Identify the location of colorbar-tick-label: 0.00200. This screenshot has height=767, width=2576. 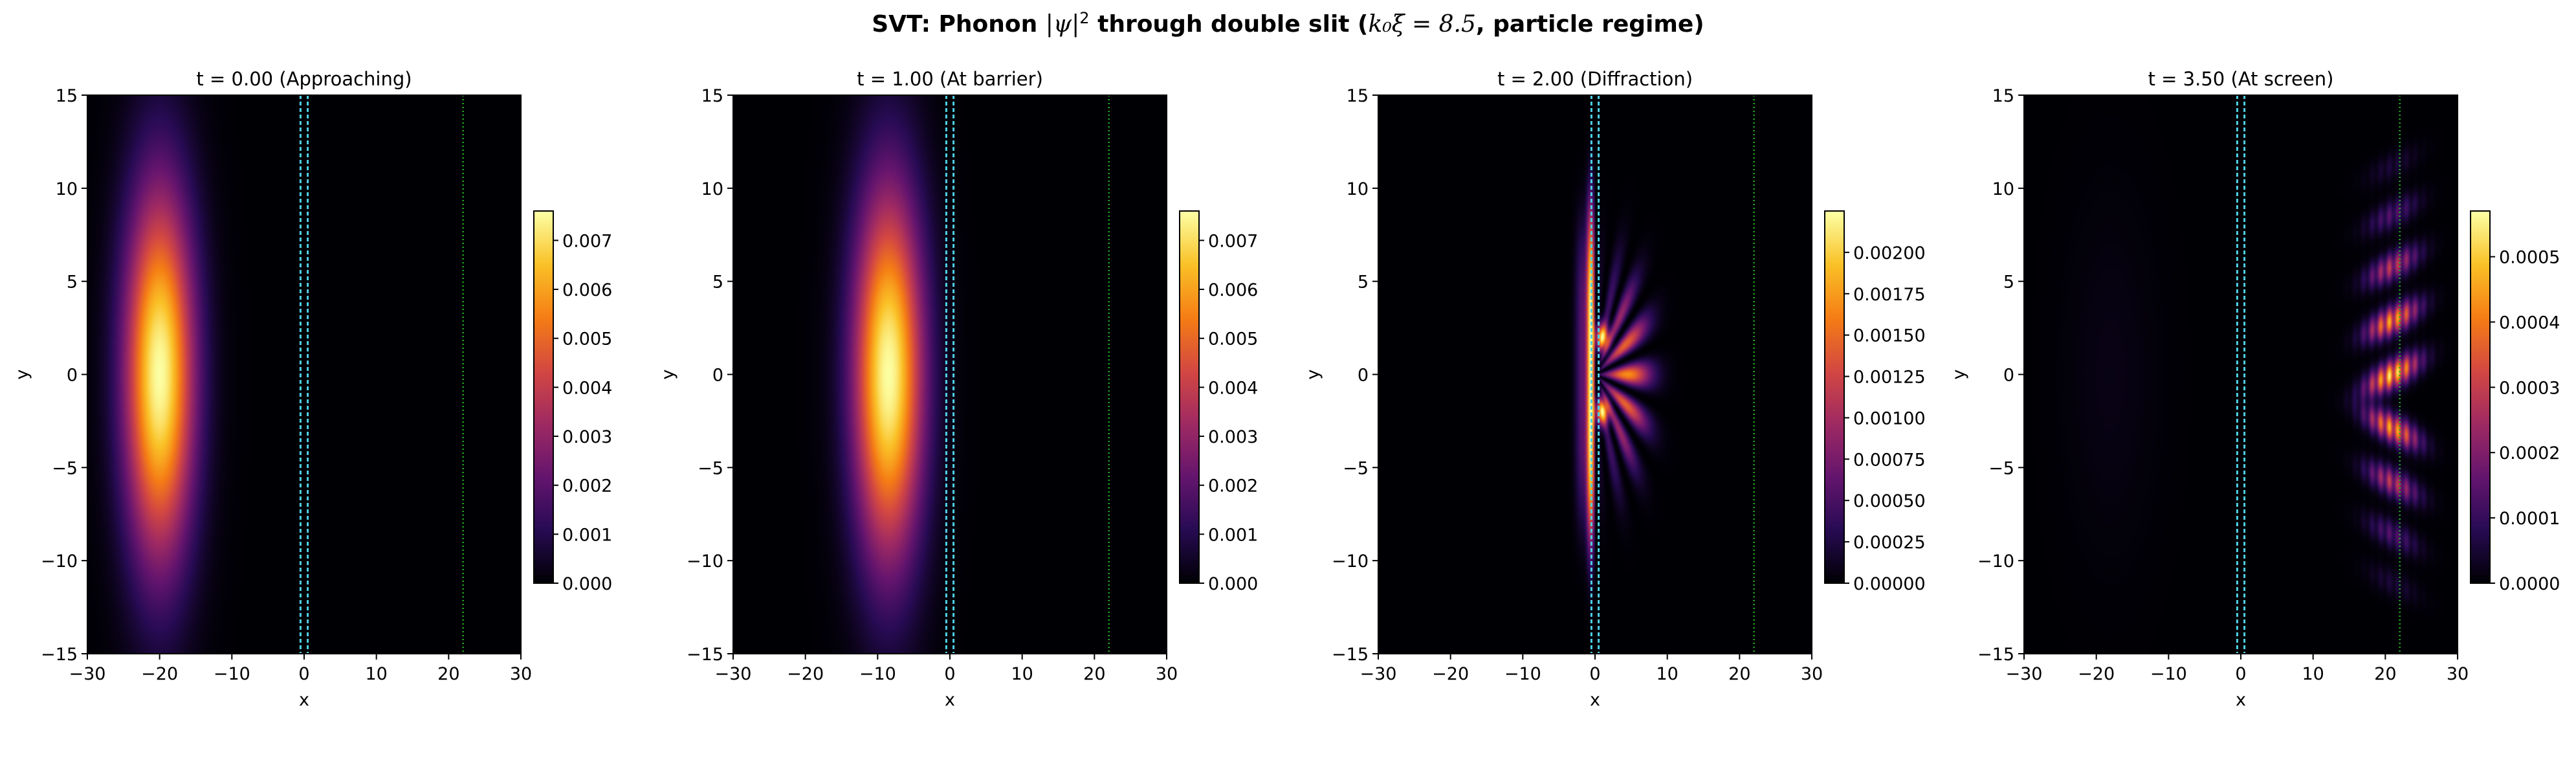
(1890, 253).